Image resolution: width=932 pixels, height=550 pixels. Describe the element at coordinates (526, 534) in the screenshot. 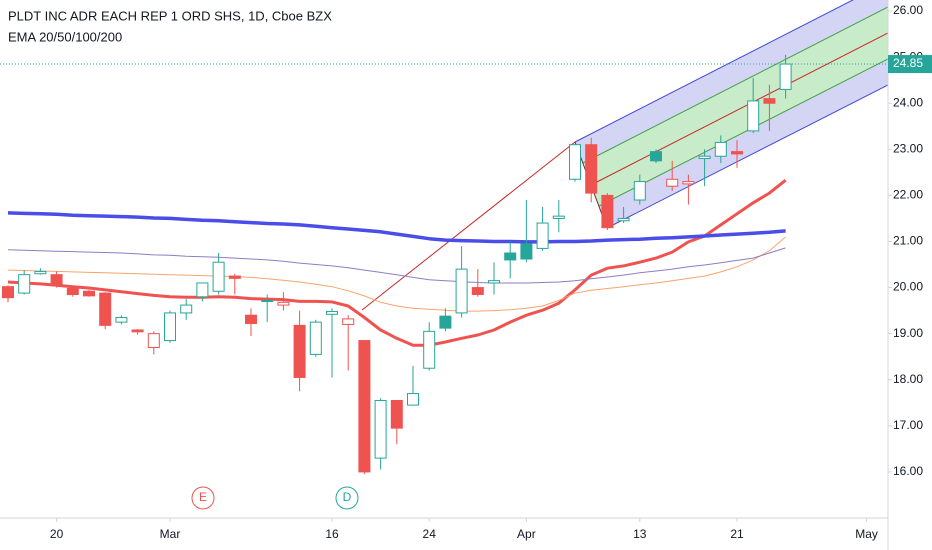

I see `x-tick-label: Apr` at that location.